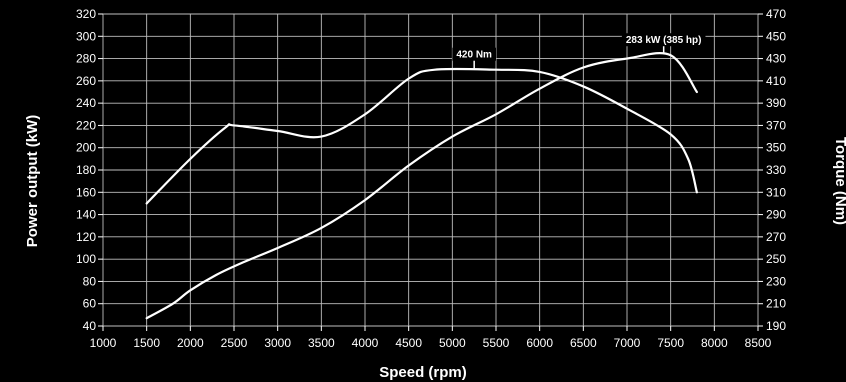  I want to click on annotation-label: 283 kW (385 hp), so click(664, 40).